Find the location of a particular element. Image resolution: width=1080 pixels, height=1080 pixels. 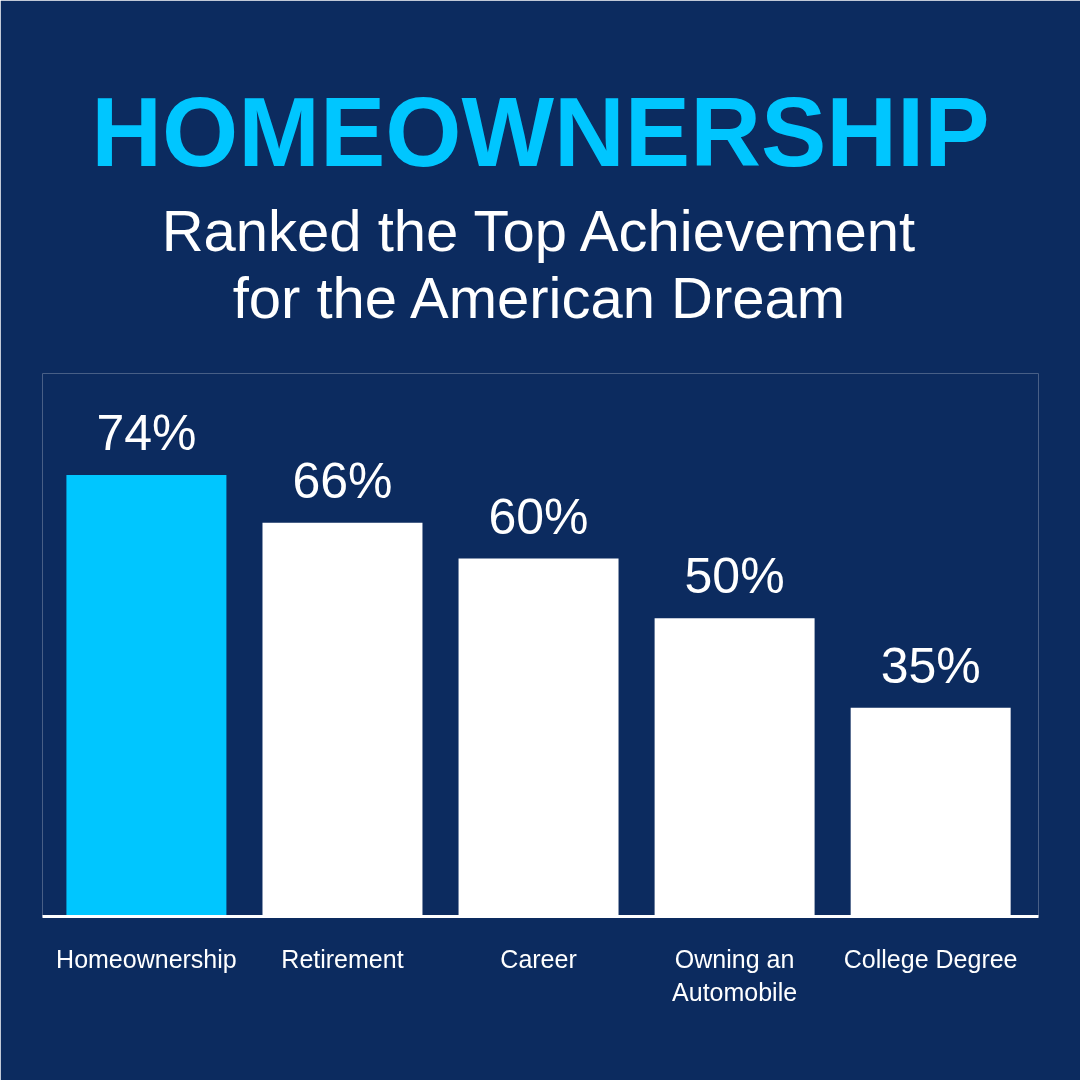

data-label: 50% is located at coordinates (734, 576).